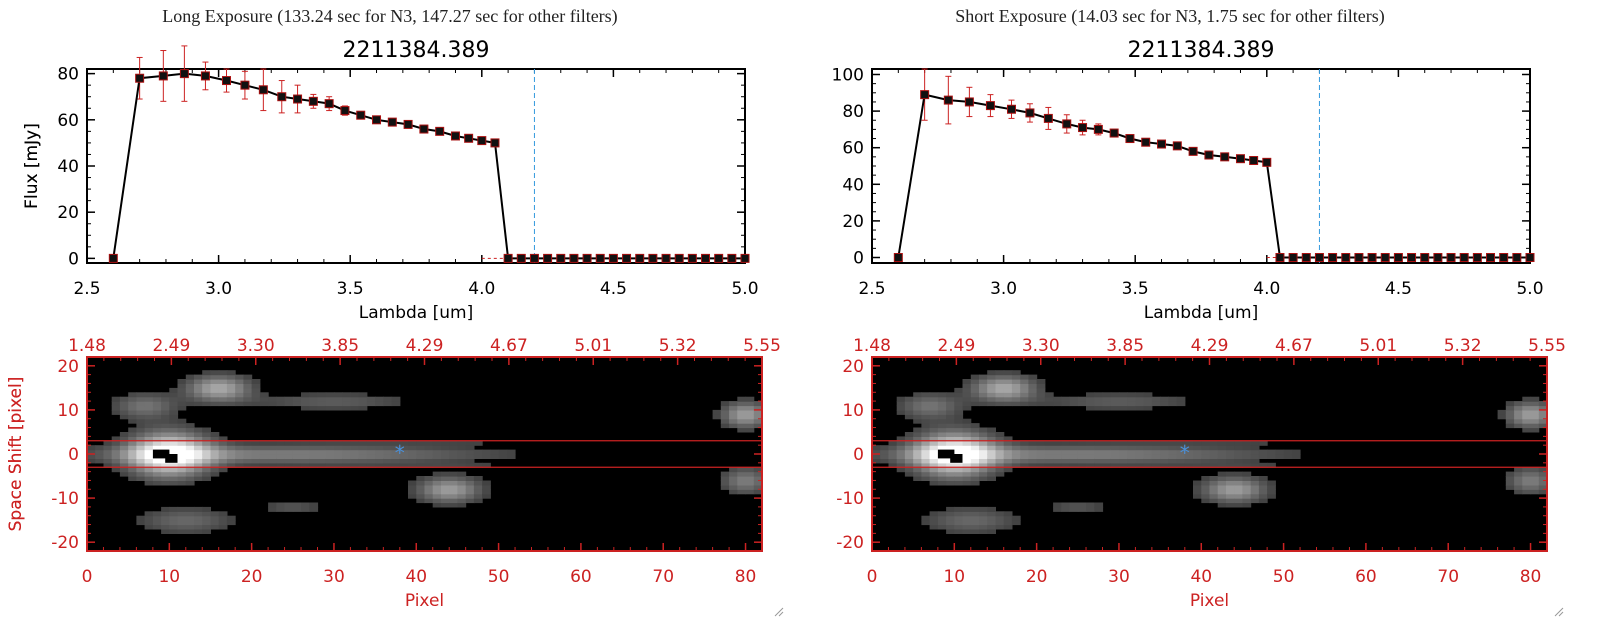 This screenshot has width=1600, height=630. I want to click on y-axis-label: Flux [mJy], so click(32, 166).